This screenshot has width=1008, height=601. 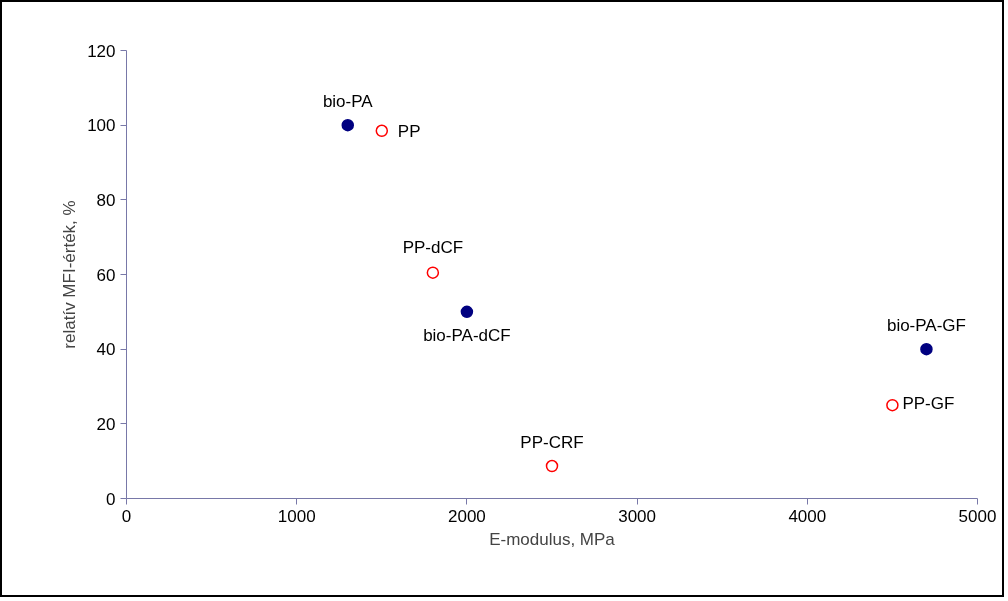 What do you see at coordinates (106, 200) in the screenshot?
I see `y-tick-label: 80` at bounding box center [106, 200].